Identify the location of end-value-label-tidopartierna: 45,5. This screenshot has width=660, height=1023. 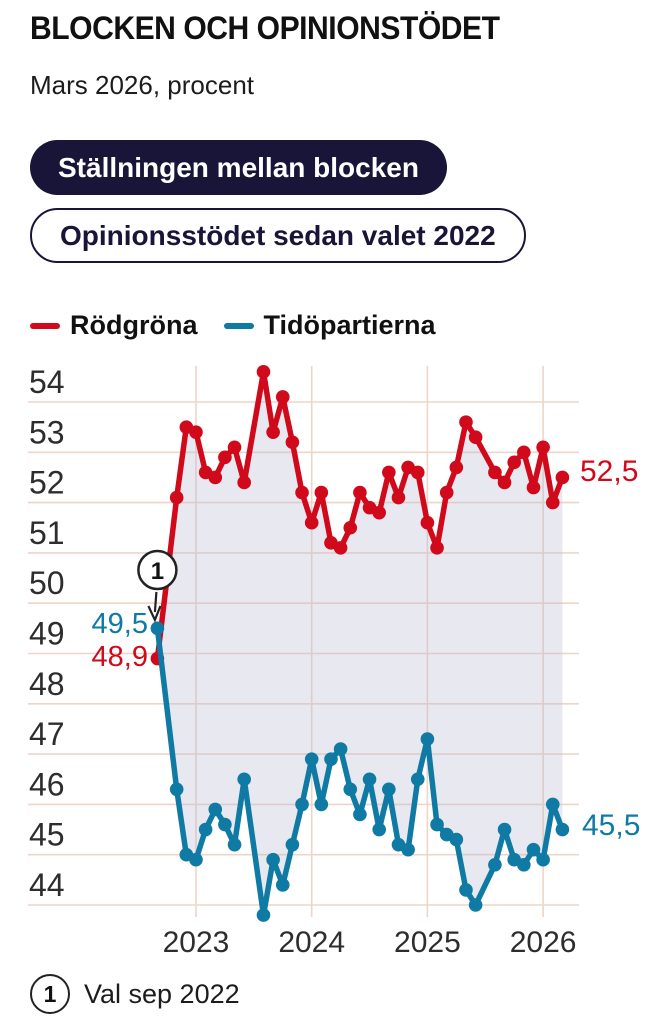
(611, 825).